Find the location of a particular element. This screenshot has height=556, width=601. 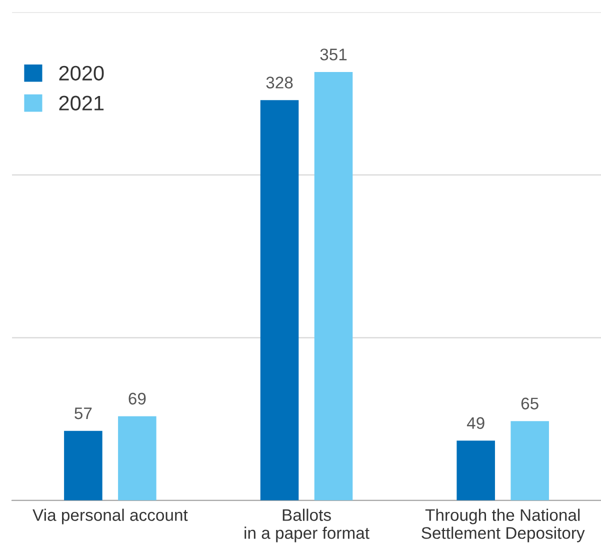

x-tick-label: Through the National Settlement Depository is located at coordinates (503, 525).